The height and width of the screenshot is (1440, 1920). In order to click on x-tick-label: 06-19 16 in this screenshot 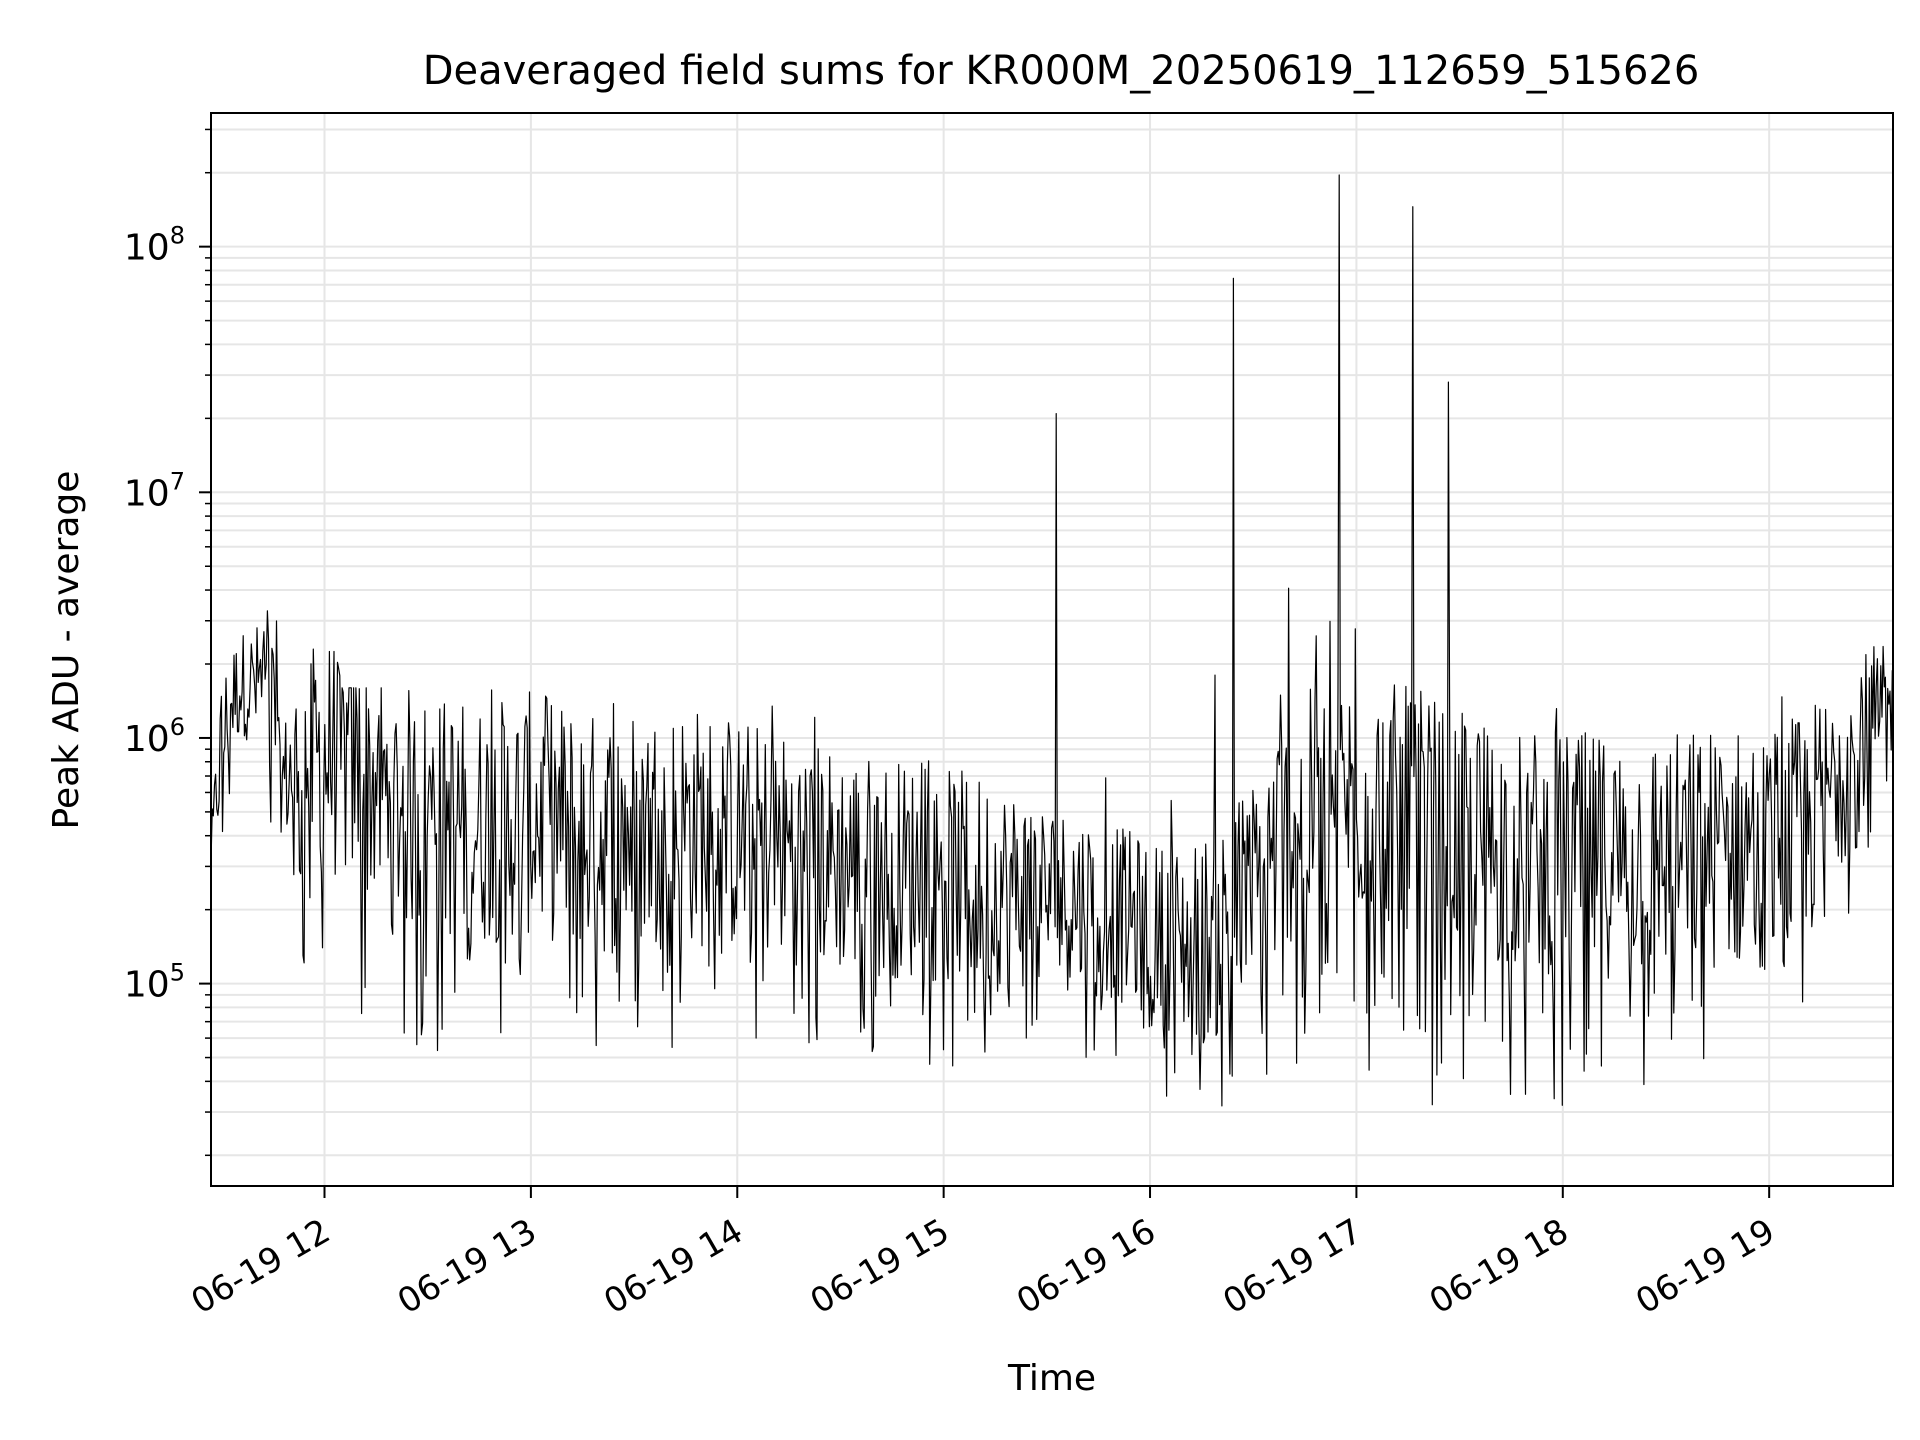, I will do `click(1086, 1266)`.